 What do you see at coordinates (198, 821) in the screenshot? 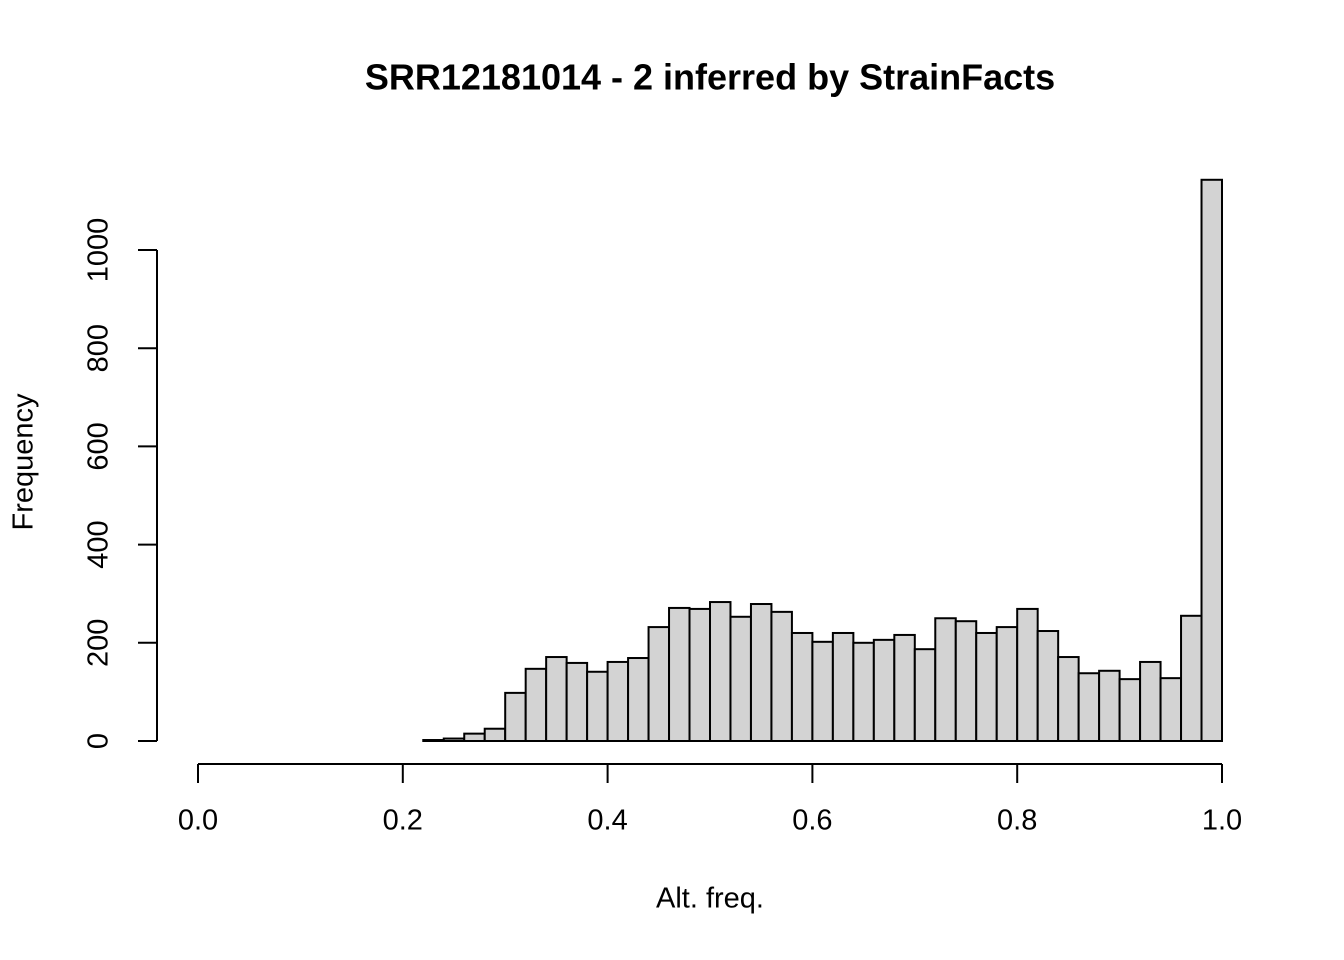
I see `x-tick-label: 0.0` at bounding box center [198, 821].